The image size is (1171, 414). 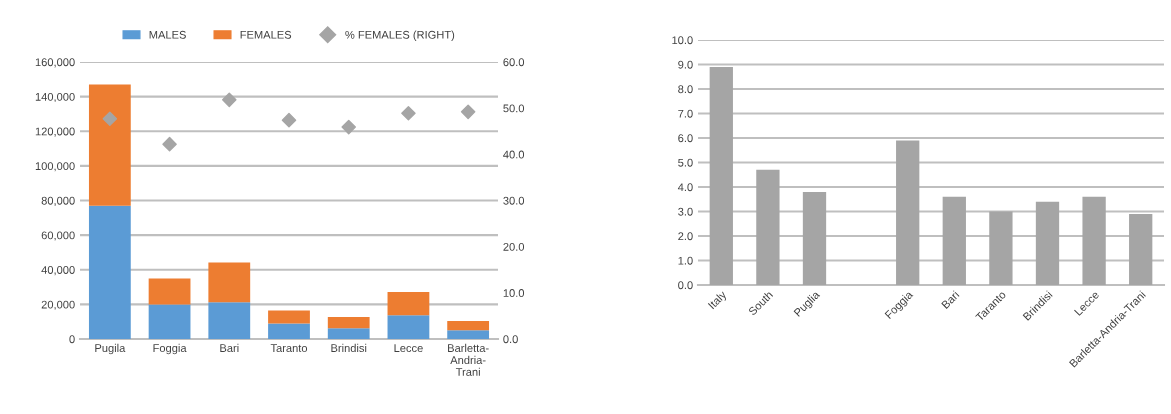 What do you see at coordinates (55, 132) in the screenshot?
I see `y-tick-label: 120,000` at bounding box center [55, 132].